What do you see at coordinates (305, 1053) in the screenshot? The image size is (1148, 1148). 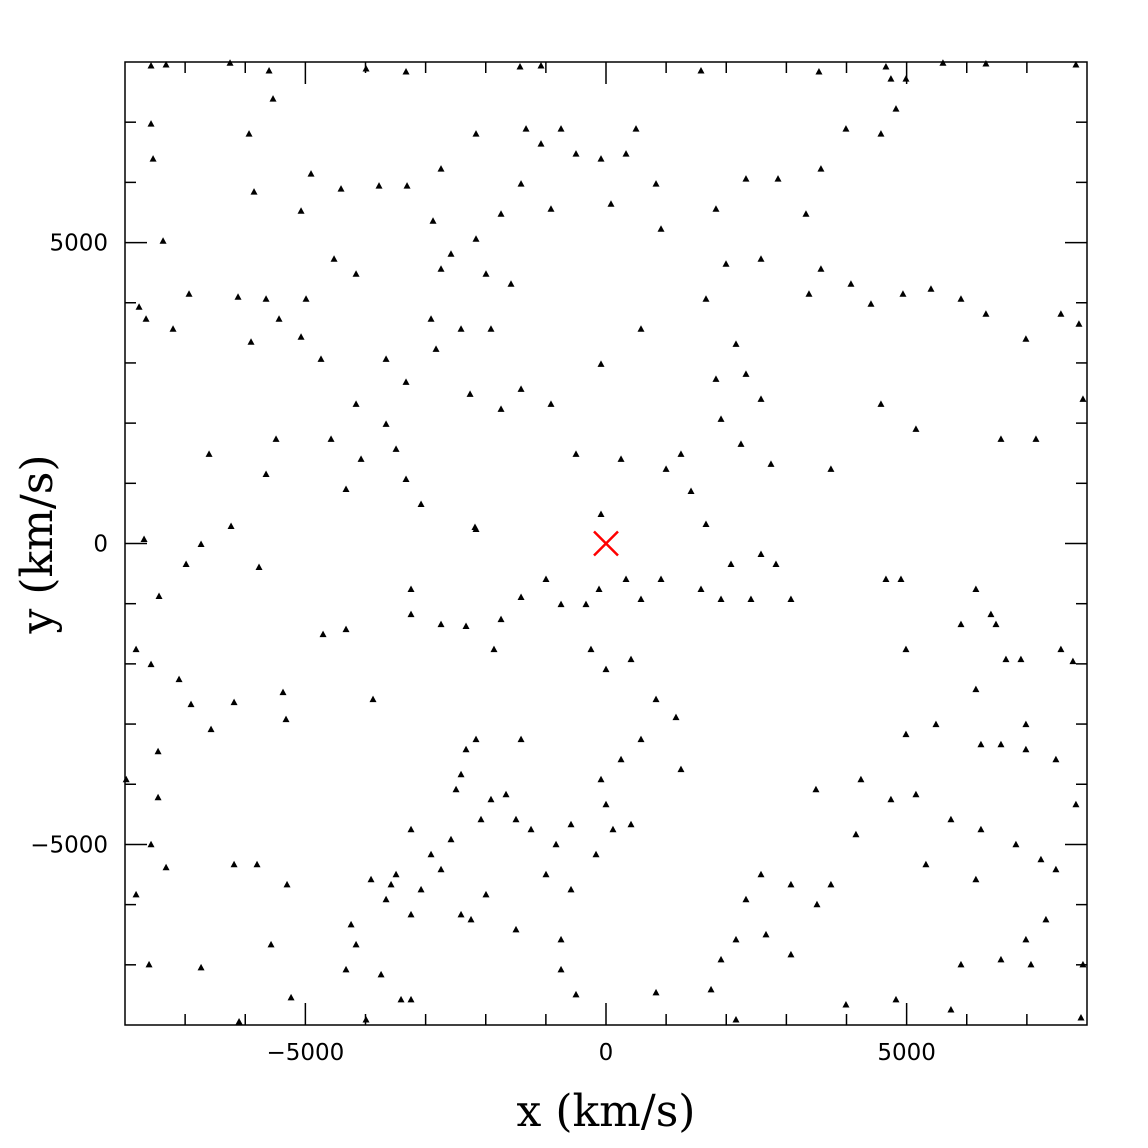 I see `x-tick-label: −5000` at bounding box center [305, 1053].